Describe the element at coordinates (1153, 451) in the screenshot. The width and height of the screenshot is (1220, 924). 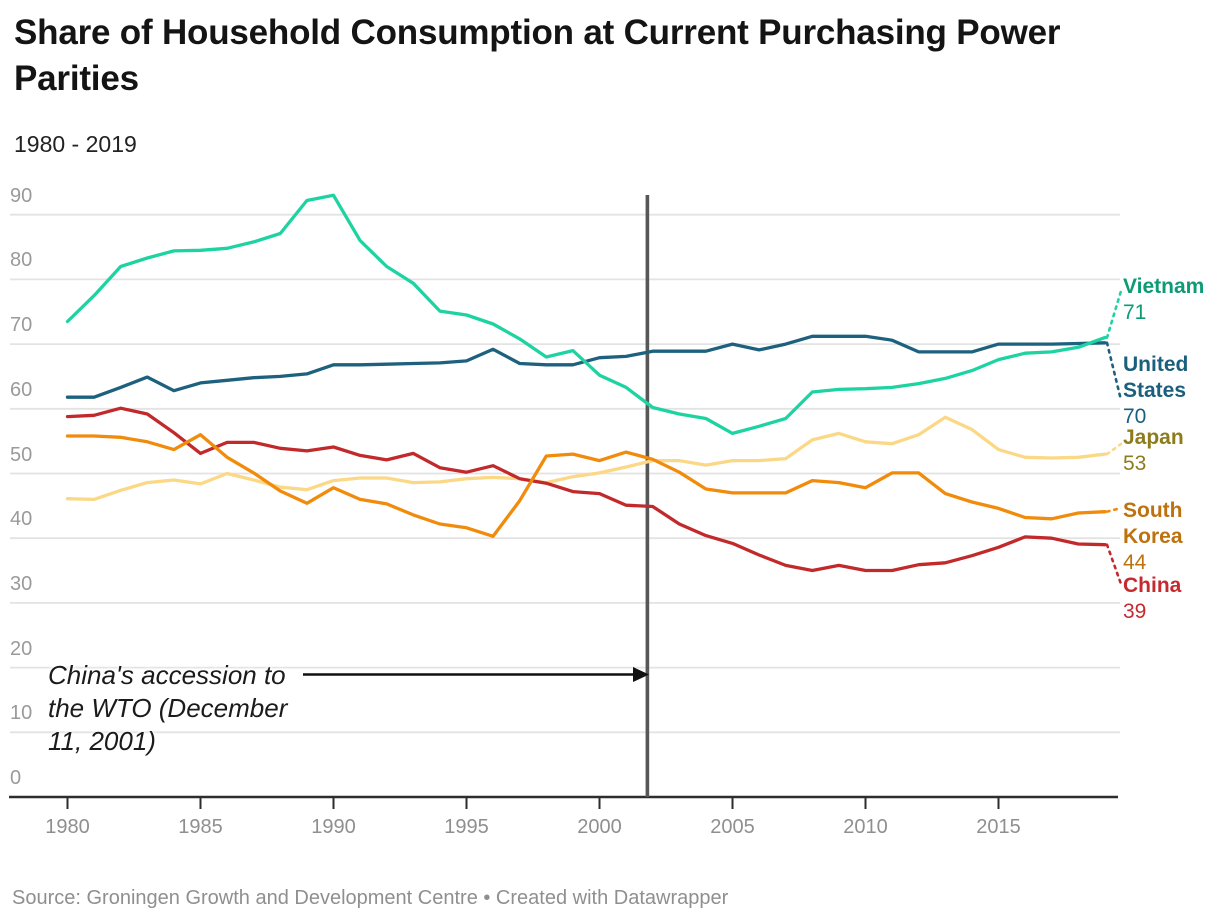
I see `series-label-japan: Japan 53` at that location.